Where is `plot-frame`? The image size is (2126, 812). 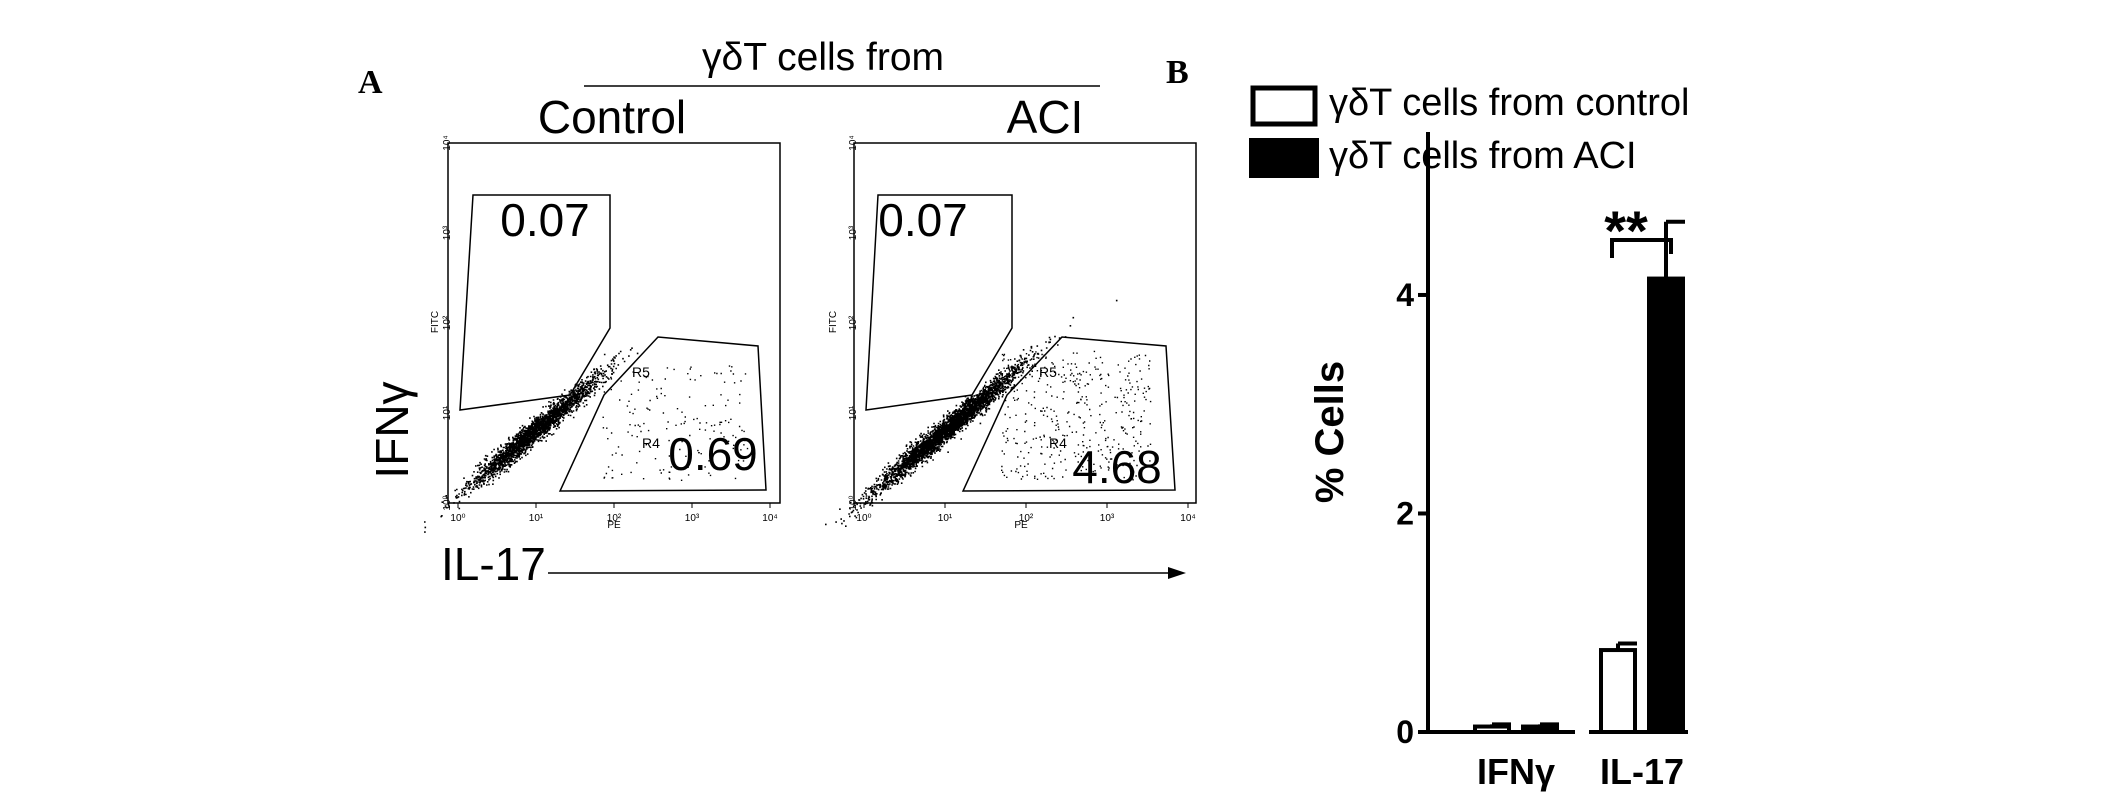 plot-frame is located at coordinates (1025, 323).